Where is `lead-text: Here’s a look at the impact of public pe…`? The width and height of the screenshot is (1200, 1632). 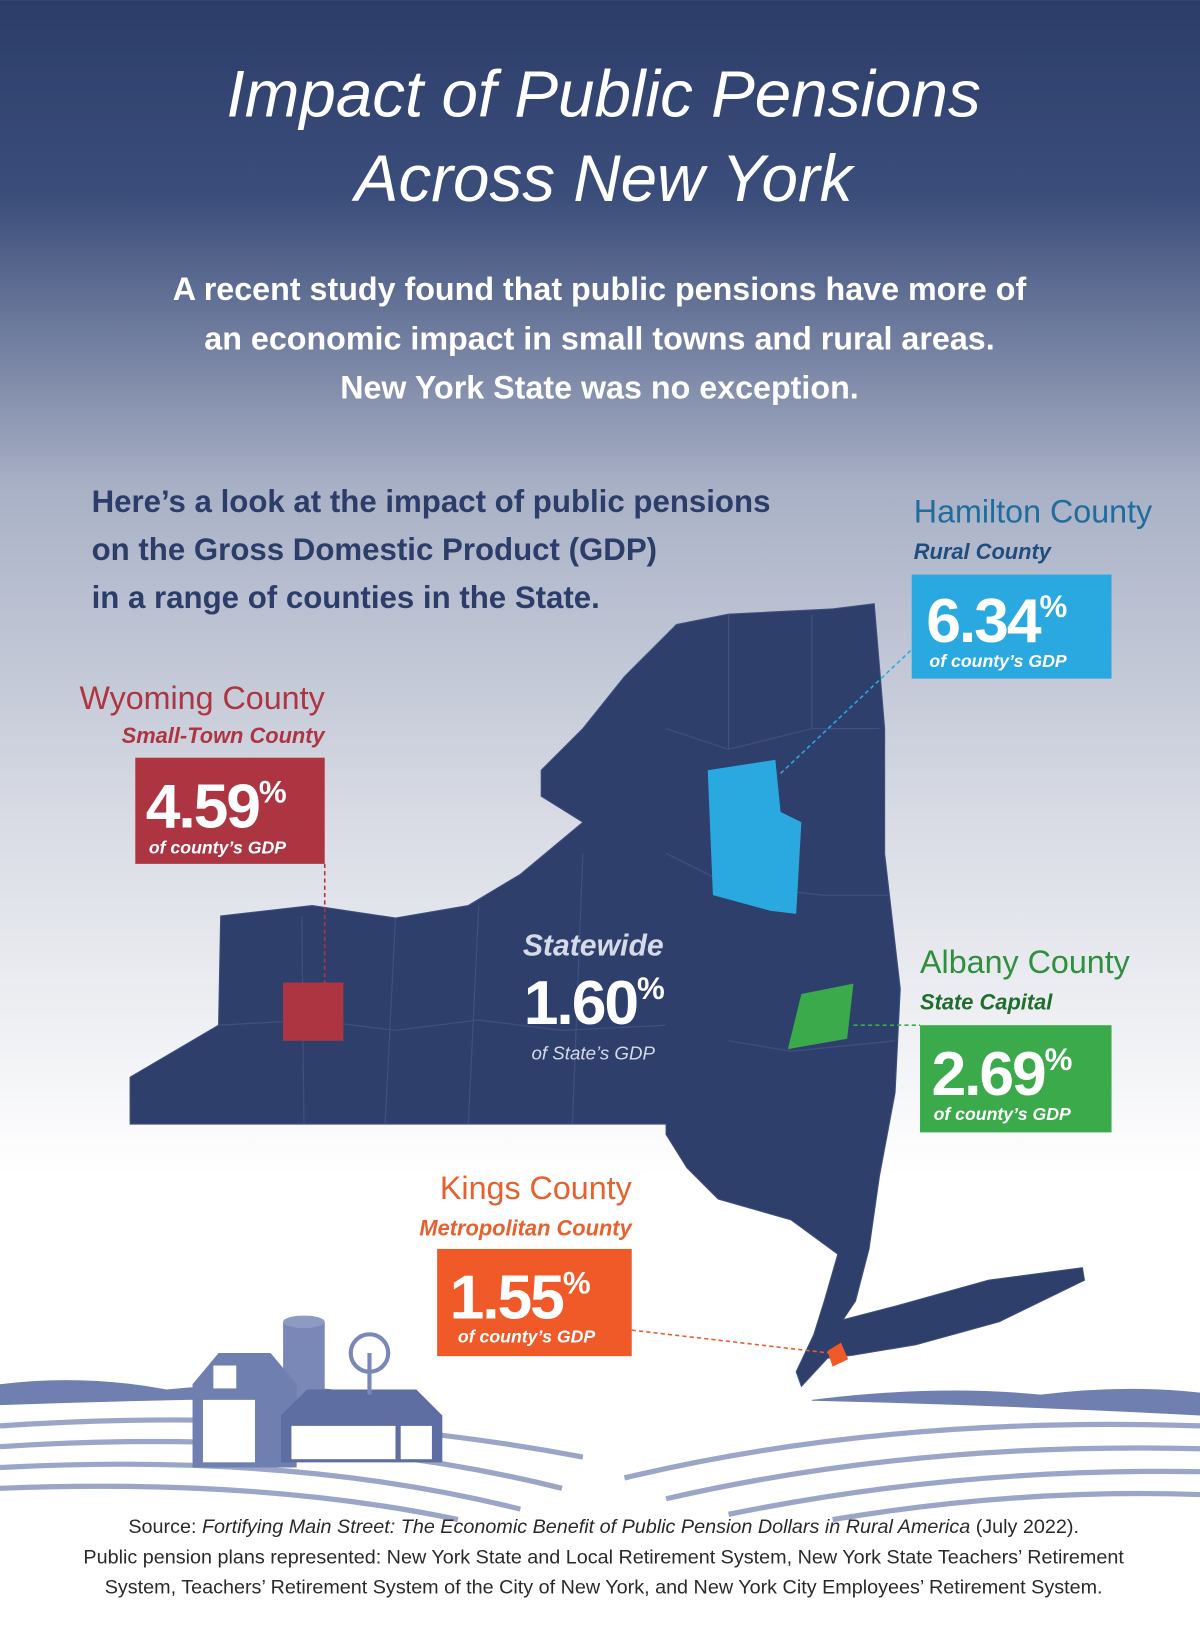 lead-text: Here’s a look at the impact of public pe… is located at coordinates (431, 501).